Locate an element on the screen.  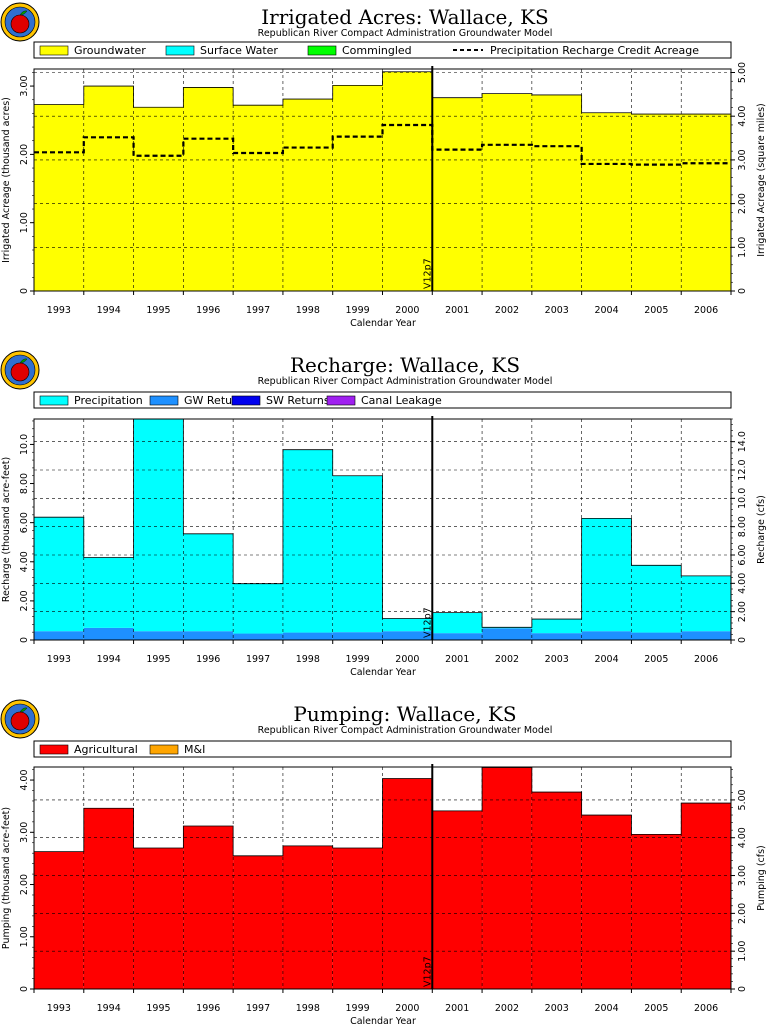
y-right-tick-label: 14.0 is located at coordinates (742, 441).